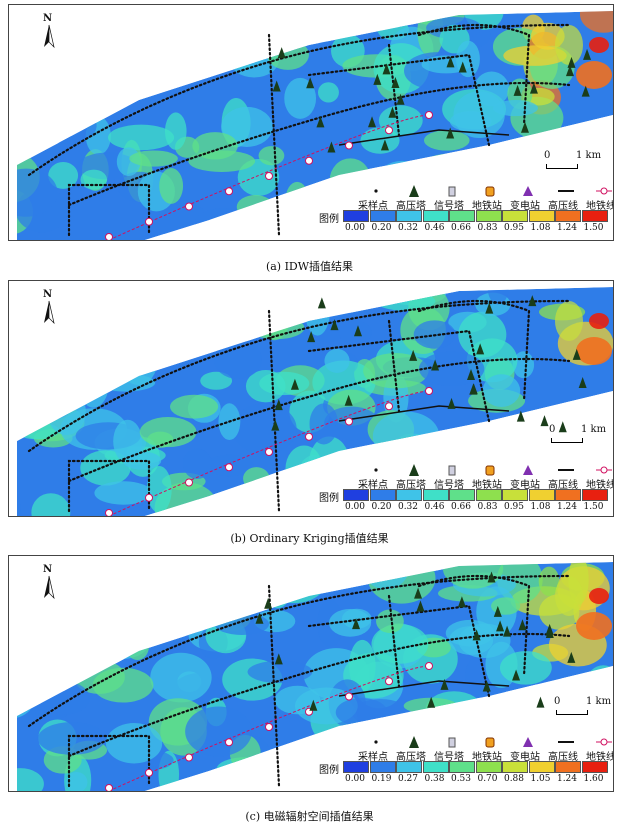 The height and width of the screenshot is (824, 619). I want to click on legend-value-label: 0.70, so click(487, 779).